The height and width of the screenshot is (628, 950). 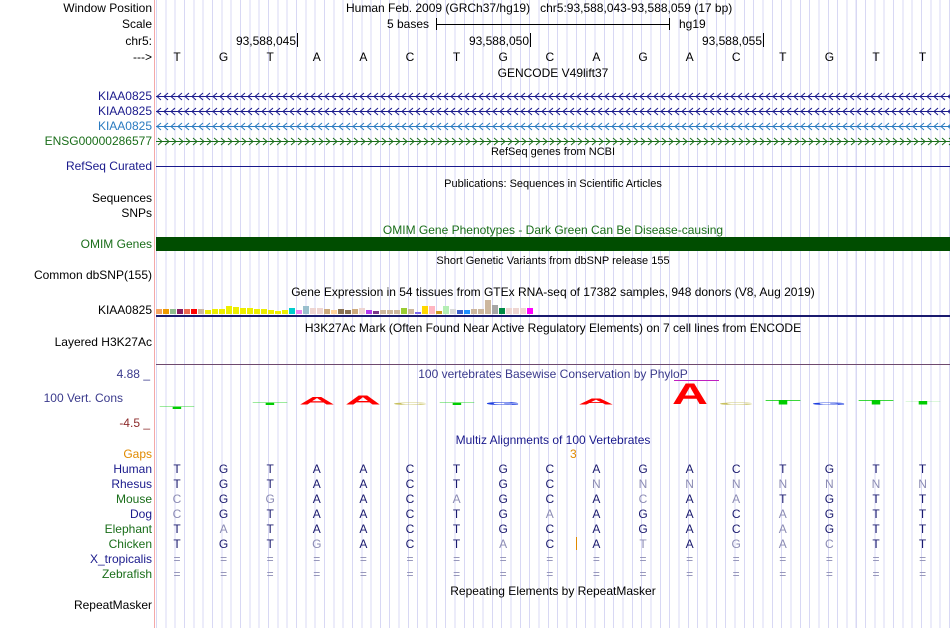 I want to click on multiz-title: Multiz Alignments of 100 Vertebrates, so click(x=553, y=440).